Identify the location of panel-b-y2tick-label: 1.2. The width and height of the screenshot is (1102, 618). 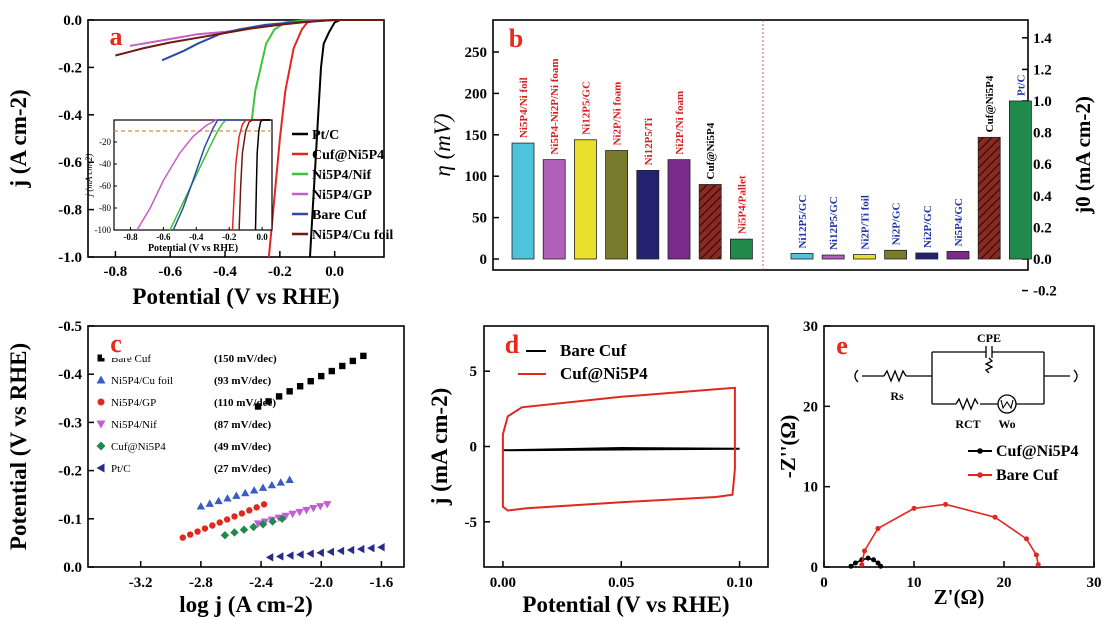
(1042, 70).